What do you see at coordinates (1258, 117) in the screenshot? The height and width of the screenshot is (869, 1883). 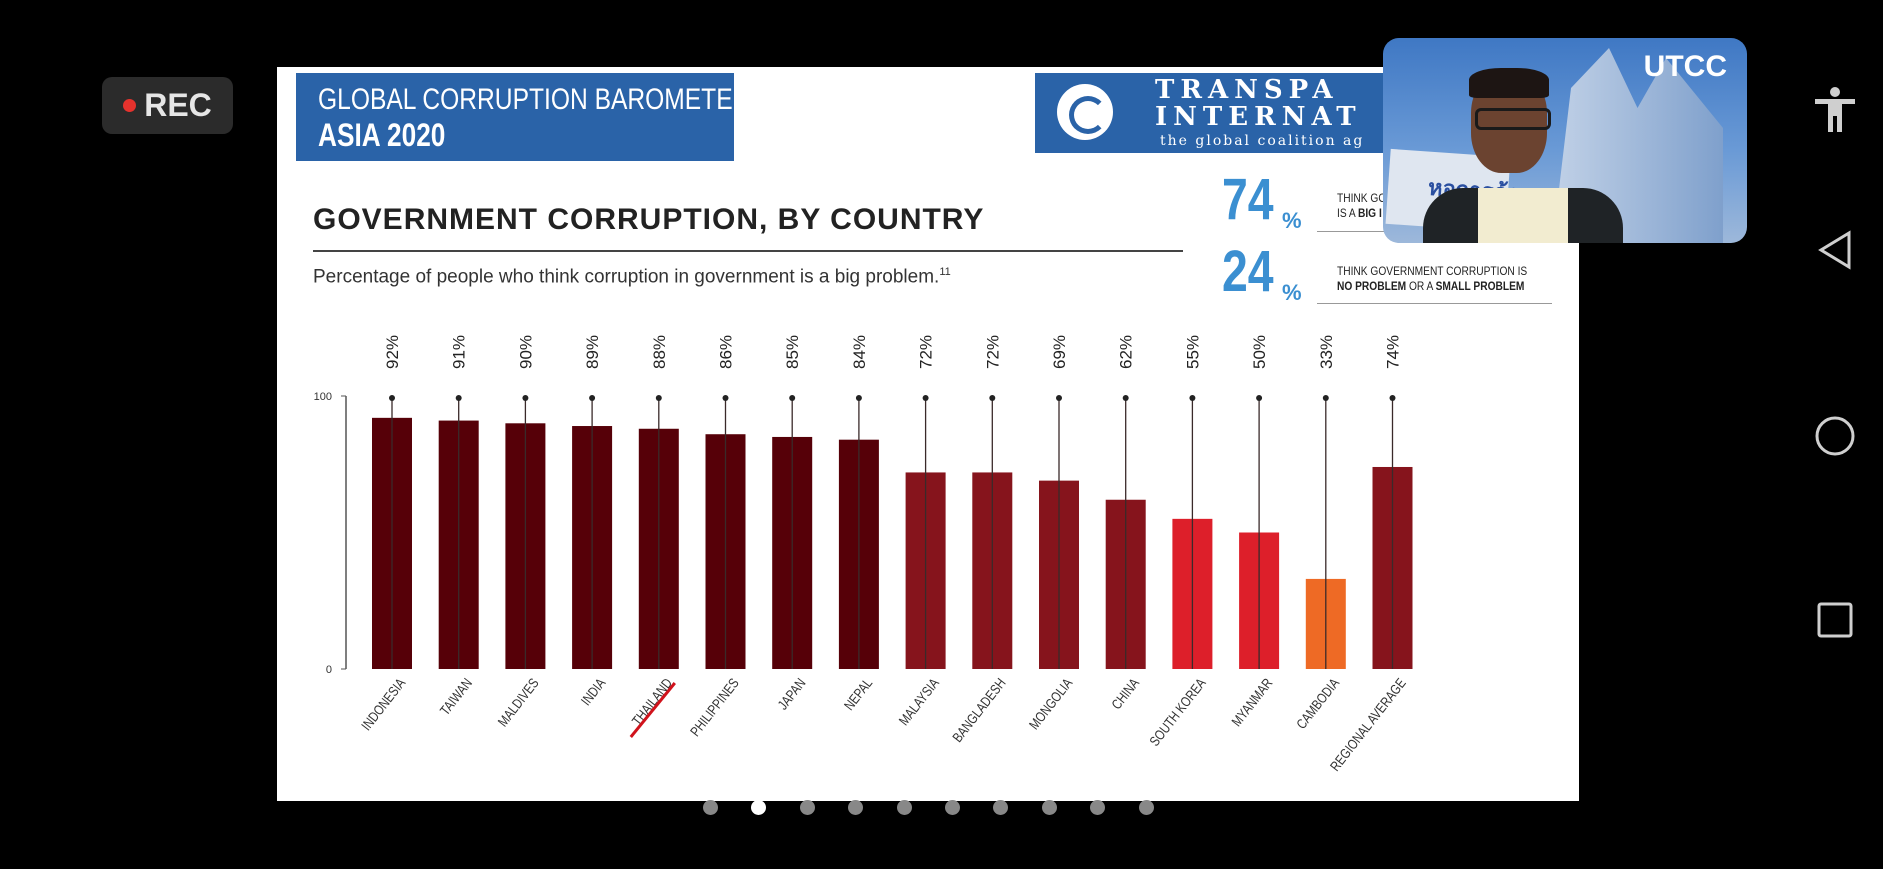 I see `logo-line2: INTERNAT` at bounding box center [1258, 117].